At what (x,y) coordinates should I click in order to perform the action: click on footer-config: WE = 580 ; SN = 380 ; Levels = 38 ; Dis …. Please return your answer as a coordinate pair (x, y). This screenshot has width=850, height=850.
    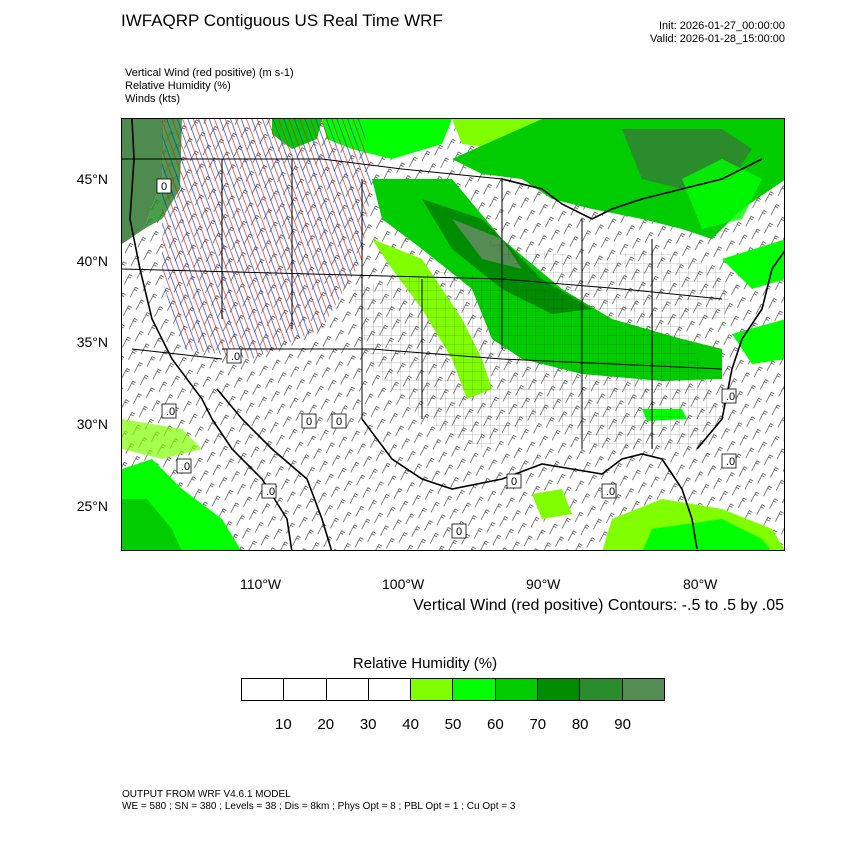
    Looking at the image, I should click on (319, 806).